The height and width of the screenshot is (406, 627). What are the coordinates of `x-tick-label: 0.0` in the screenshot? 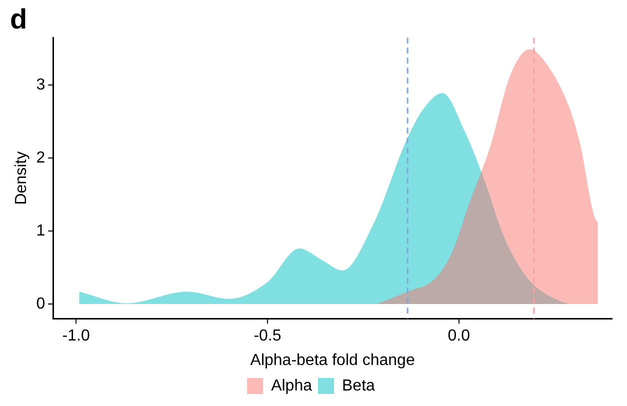 It's located at (459, 336).